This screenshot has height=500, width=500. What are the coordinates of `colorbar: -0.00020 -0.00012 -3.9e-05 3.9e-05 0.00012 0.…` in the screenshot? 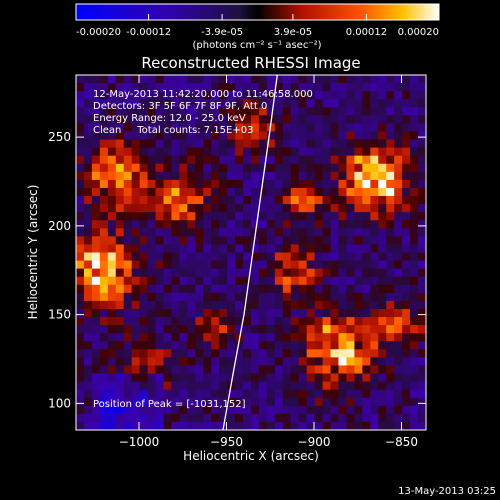 It's located at (257, 27).